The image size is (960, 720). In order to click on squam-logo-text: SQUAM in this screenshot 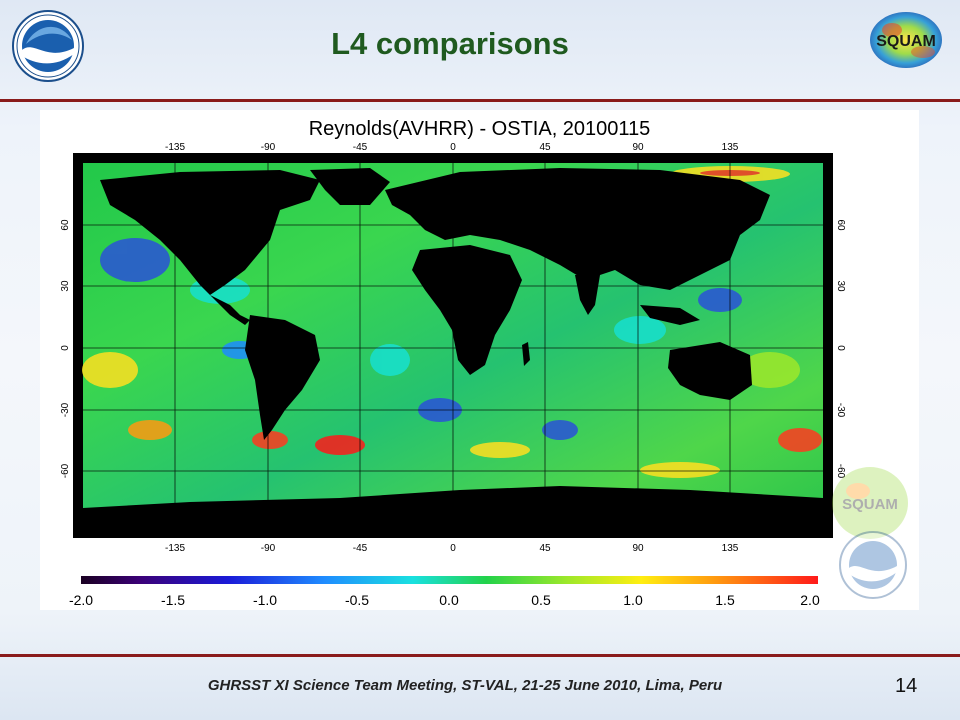, I will do `click(906, 41)`.